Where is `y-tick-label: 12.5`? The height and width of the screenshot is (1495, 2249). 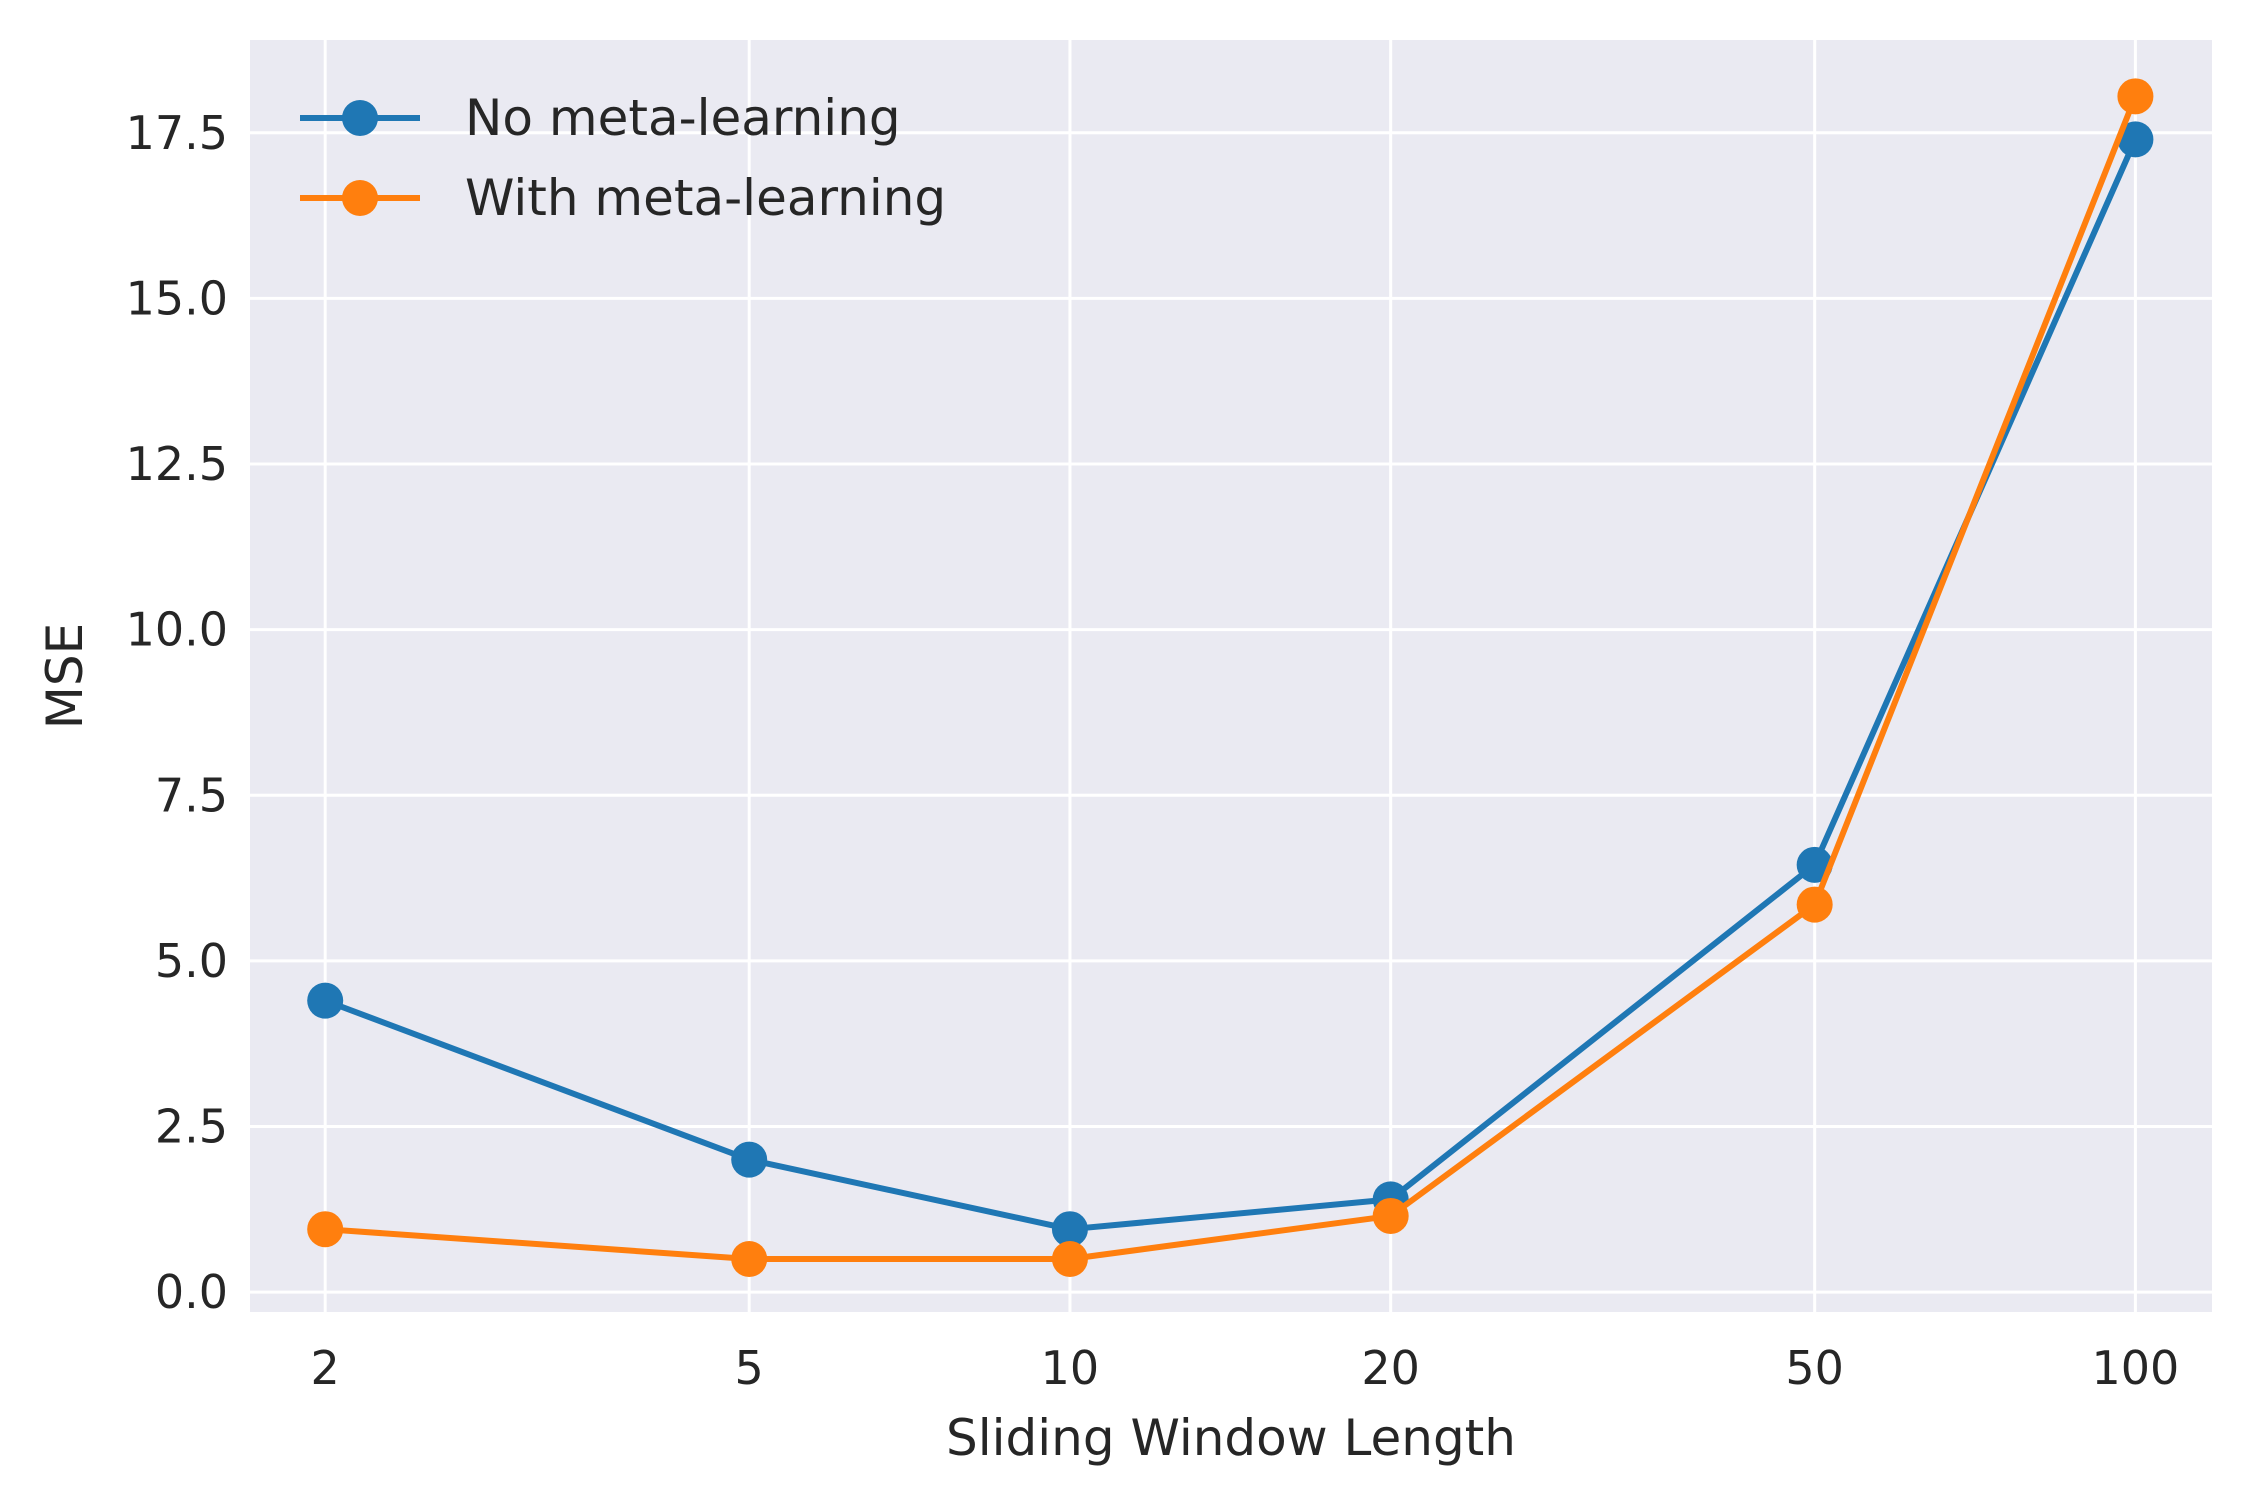
y-tick-label: 12.5 is located at coordinates (177, 464).